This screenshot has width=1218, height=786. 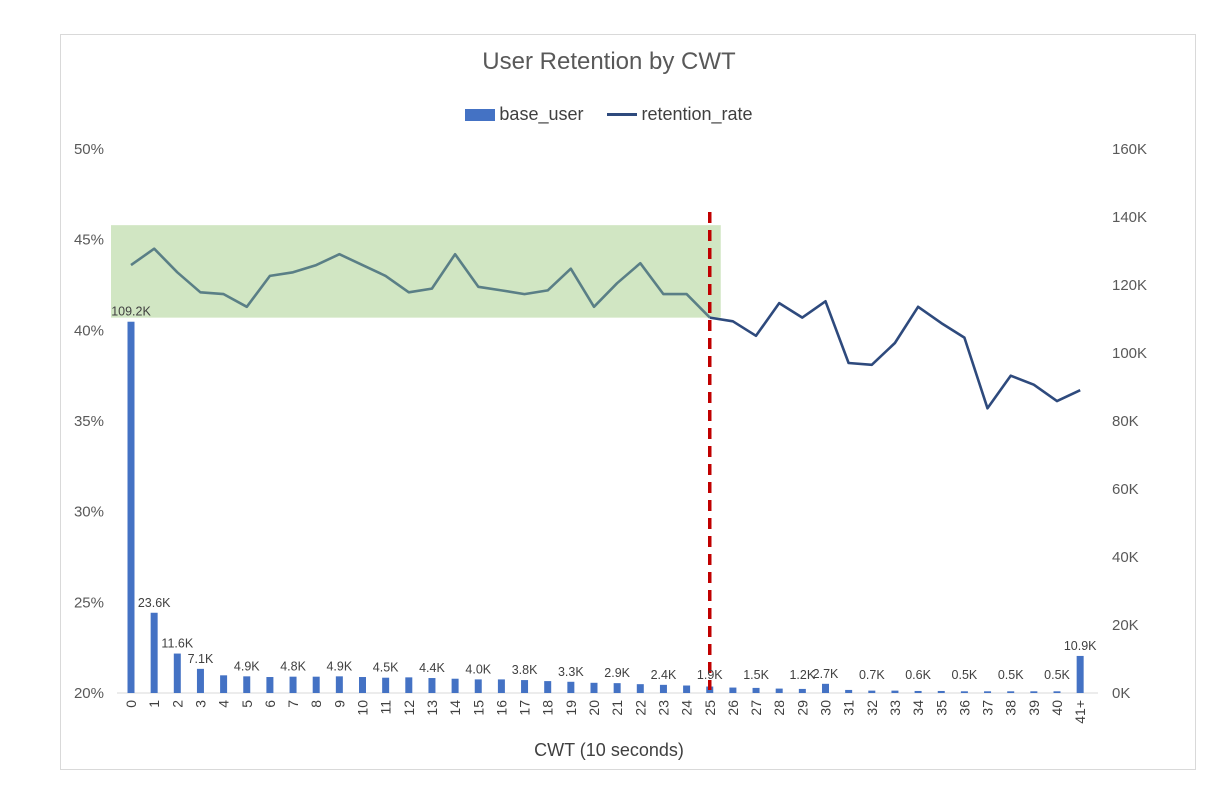 I want to click on x-tick-label: 23, so click(x=663, y=708).